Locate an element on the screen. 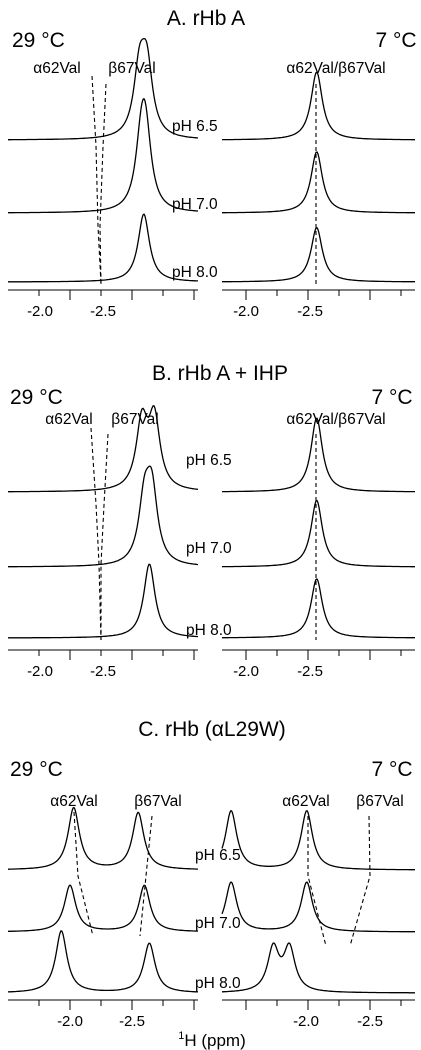  section-c-left-spectrum-ph80 is located at coordinates (103, 961).